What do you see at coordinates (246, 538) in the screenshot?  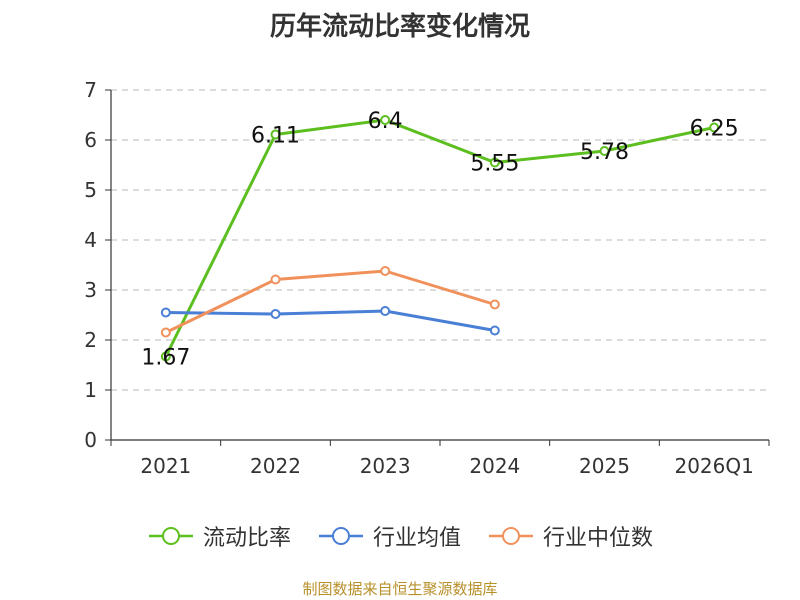 I see `legend-label: 流动比率` at bounding box center [246, 538].